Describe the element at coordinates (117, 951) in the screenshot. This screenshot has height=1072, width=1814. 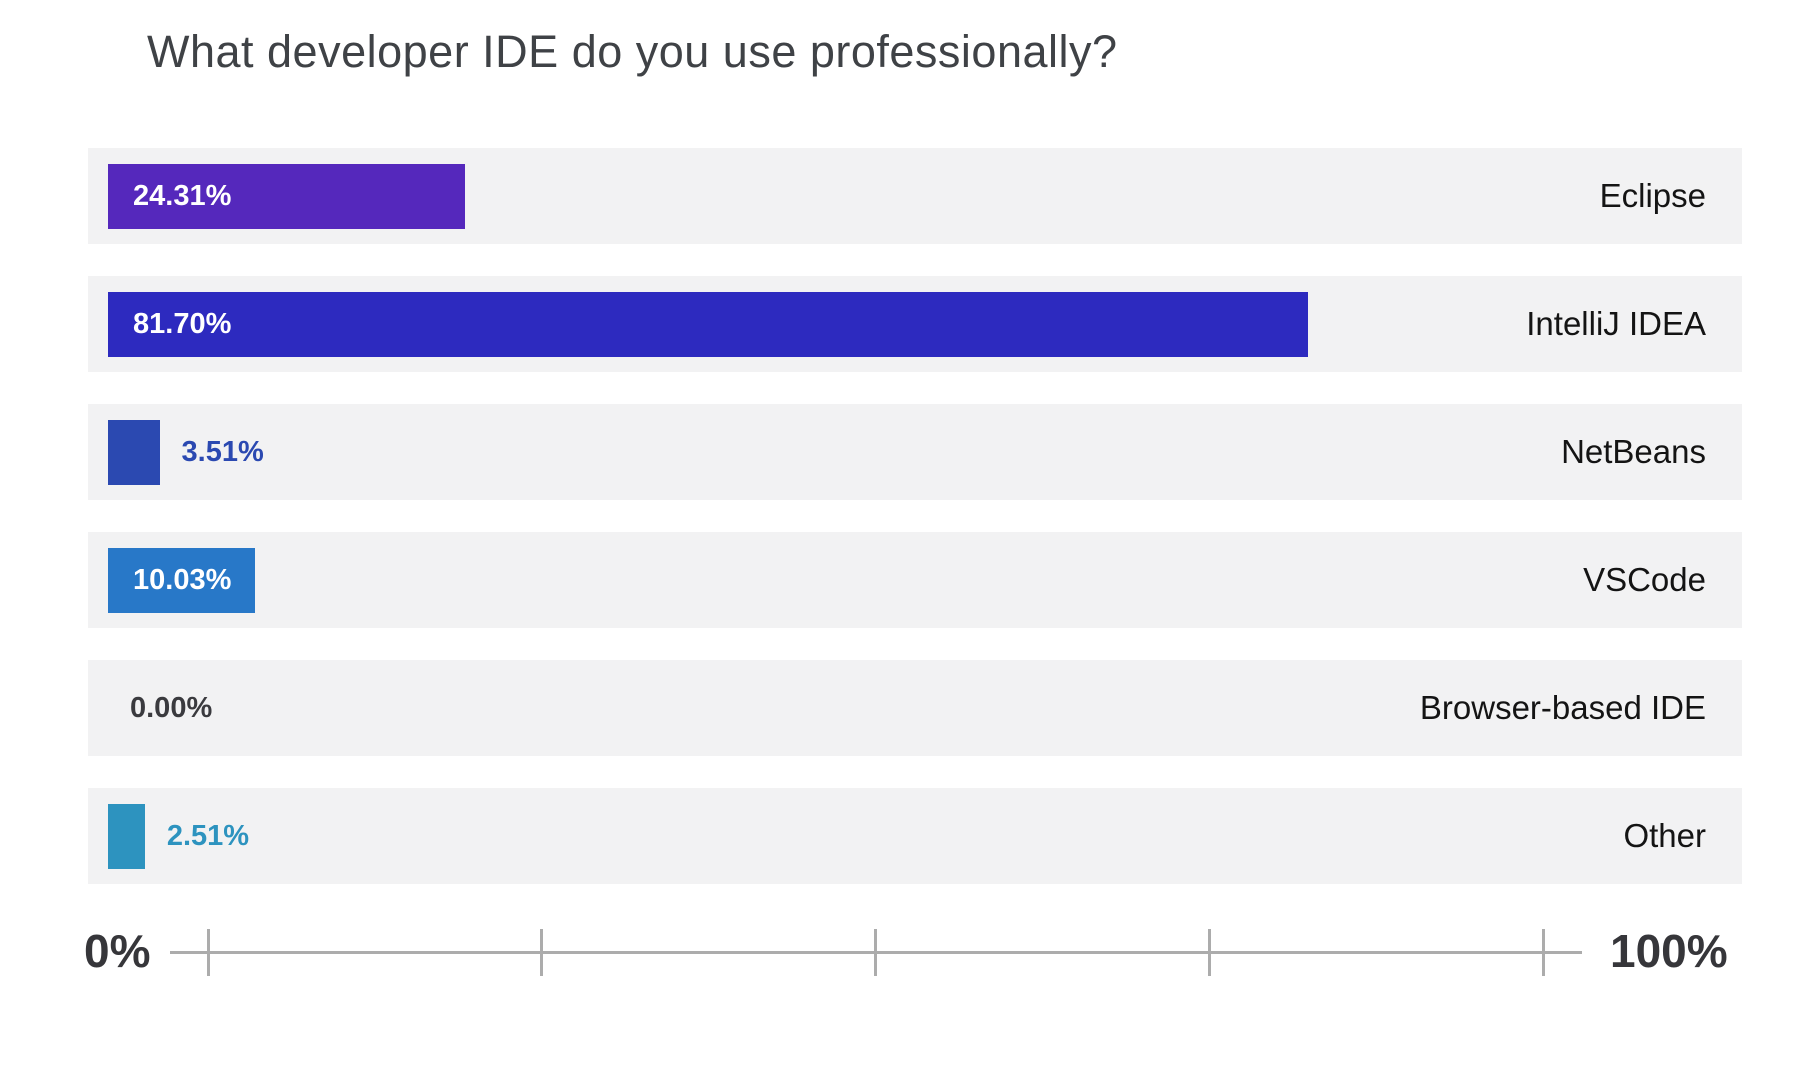
I see `axis-min-label: 0%` at that location.